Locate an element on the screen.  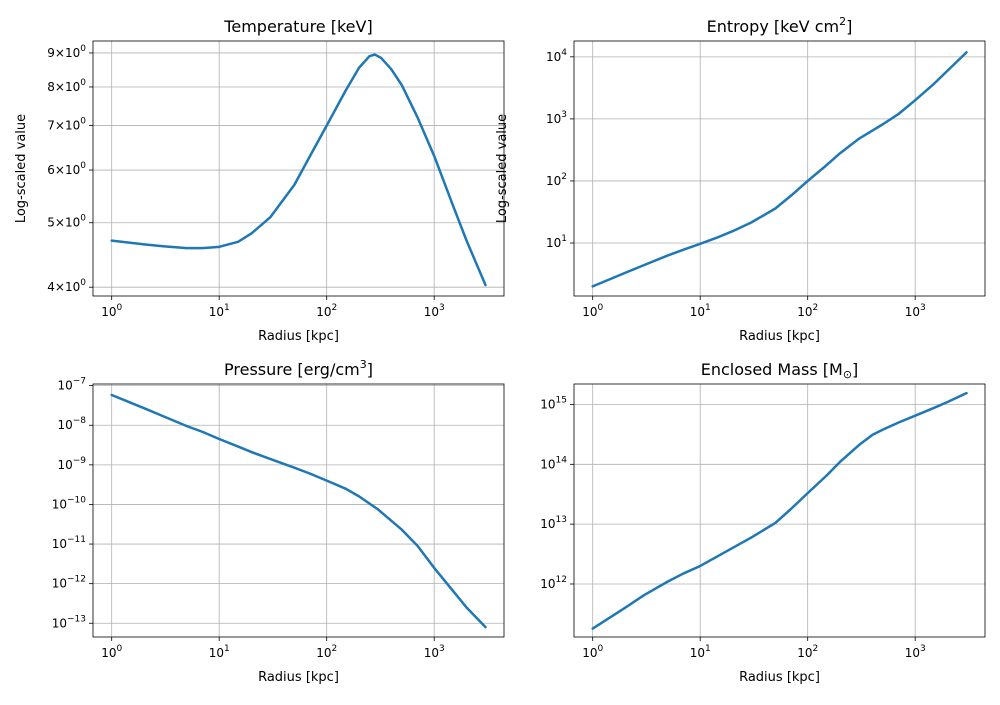
y-tick-label: 10⁻⁷ is located at coordinates (71, 385).